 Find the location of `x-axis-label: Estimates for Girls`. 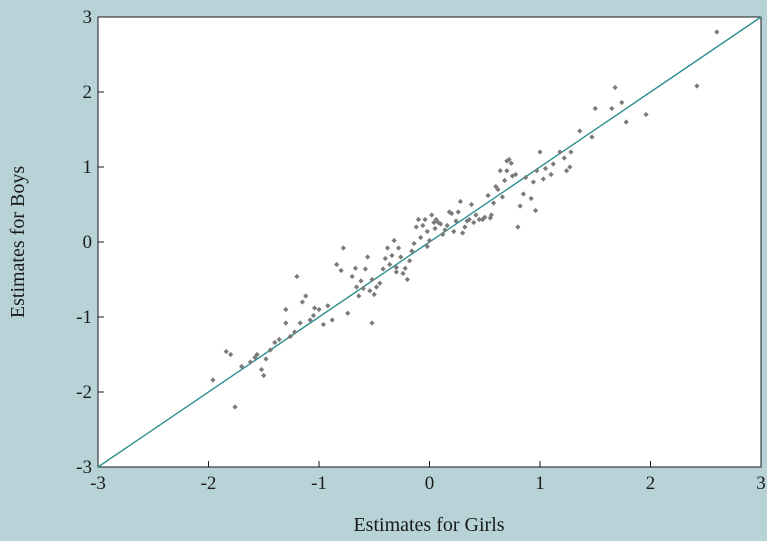

x-axis-label: Estimates for Girls is located at coordinates (428, 525).